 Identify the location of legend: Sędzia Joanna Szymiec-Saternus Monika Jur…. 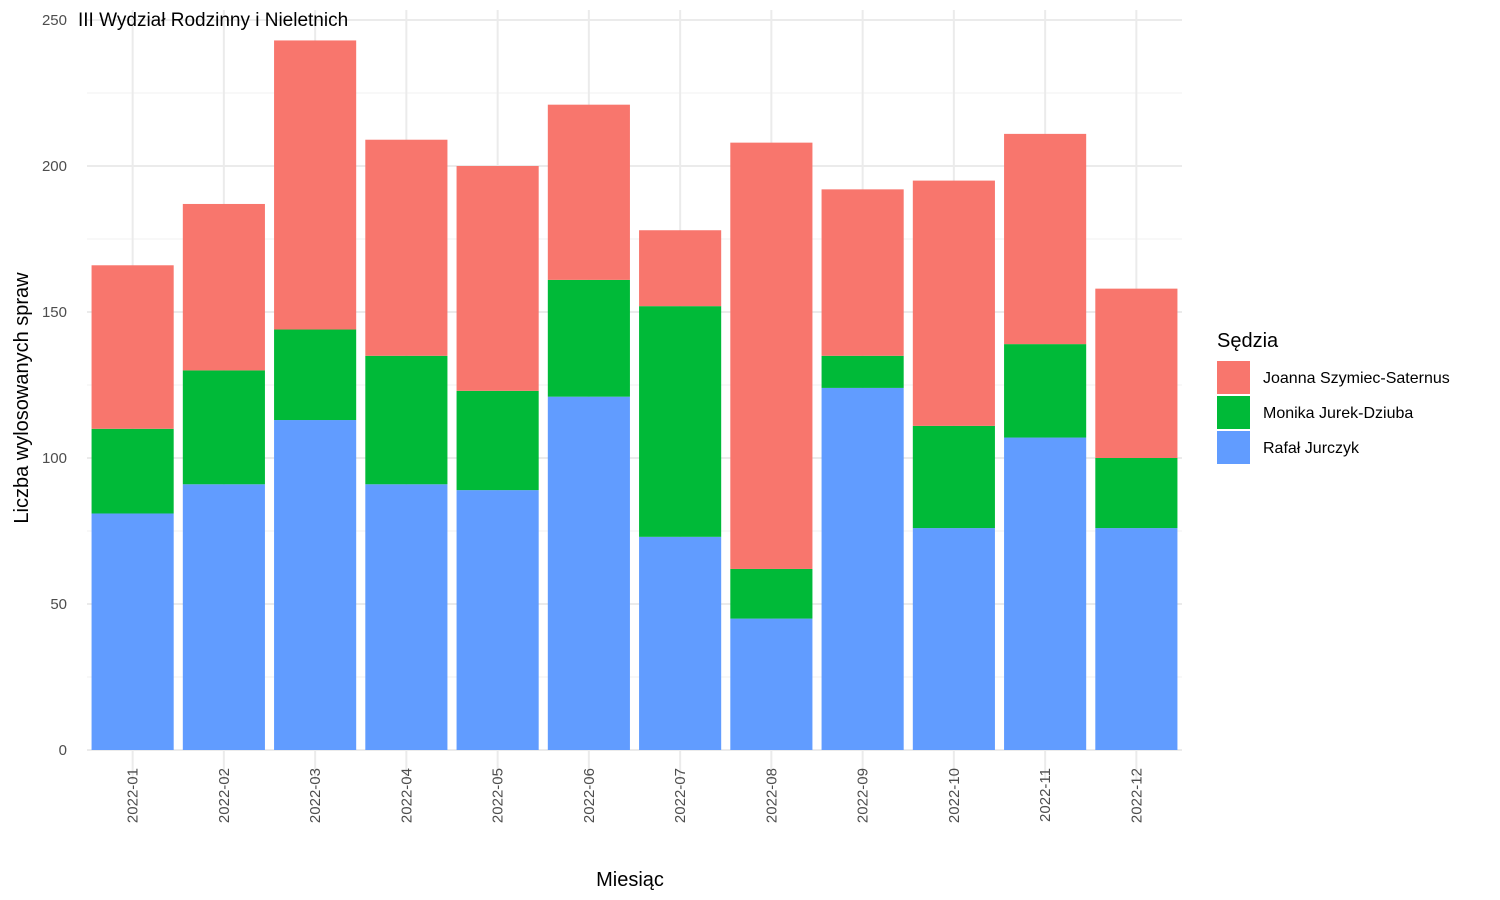
(1333, 397).